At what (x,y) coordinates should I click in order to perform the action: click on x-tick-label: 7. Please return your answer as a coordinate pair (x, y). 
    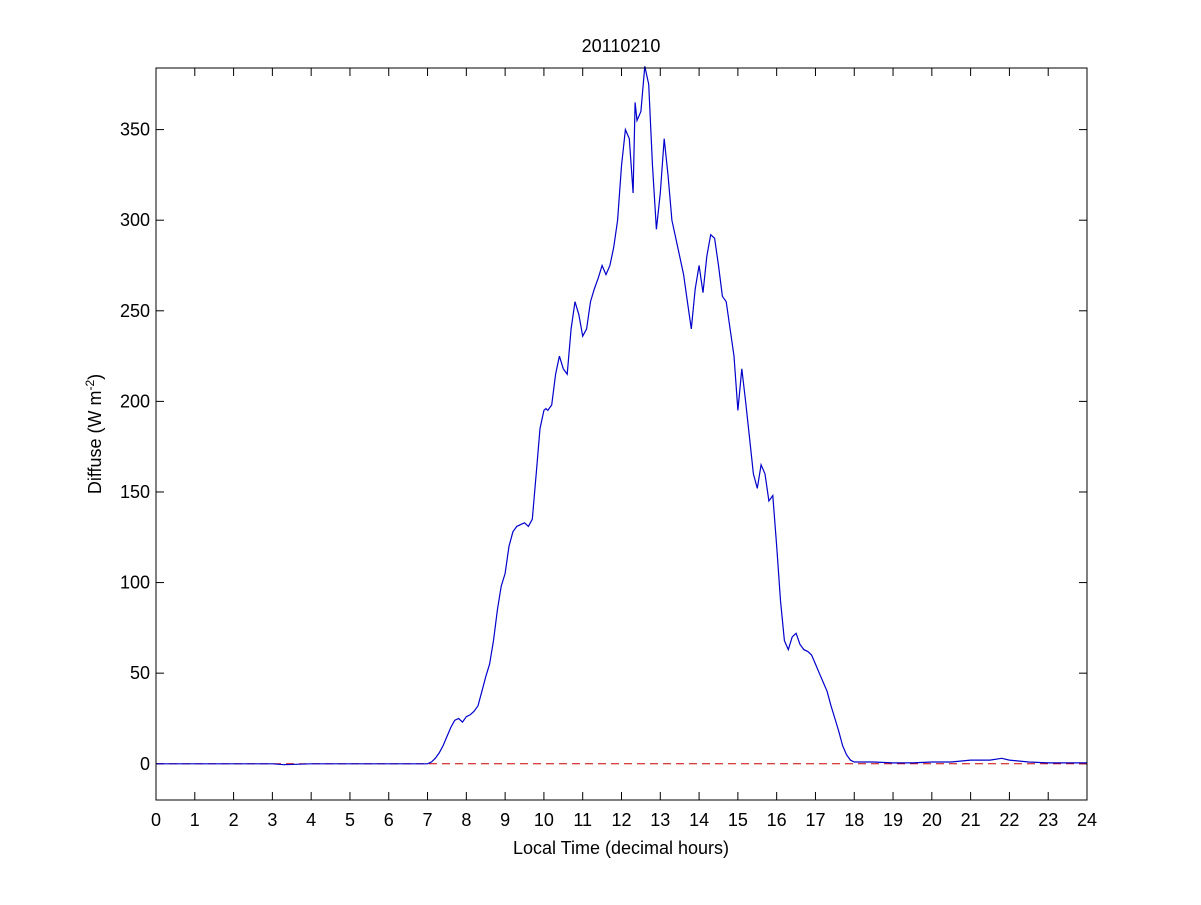
    Looking at the image, I should click on (428, 820).